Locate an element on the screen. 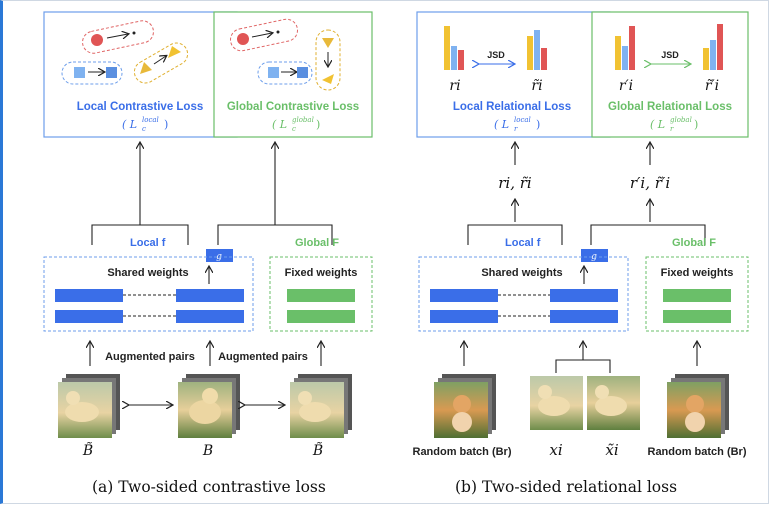  local-contrastive-loss-title: Local Contrastive Loss is located at coordinates (140, 107).